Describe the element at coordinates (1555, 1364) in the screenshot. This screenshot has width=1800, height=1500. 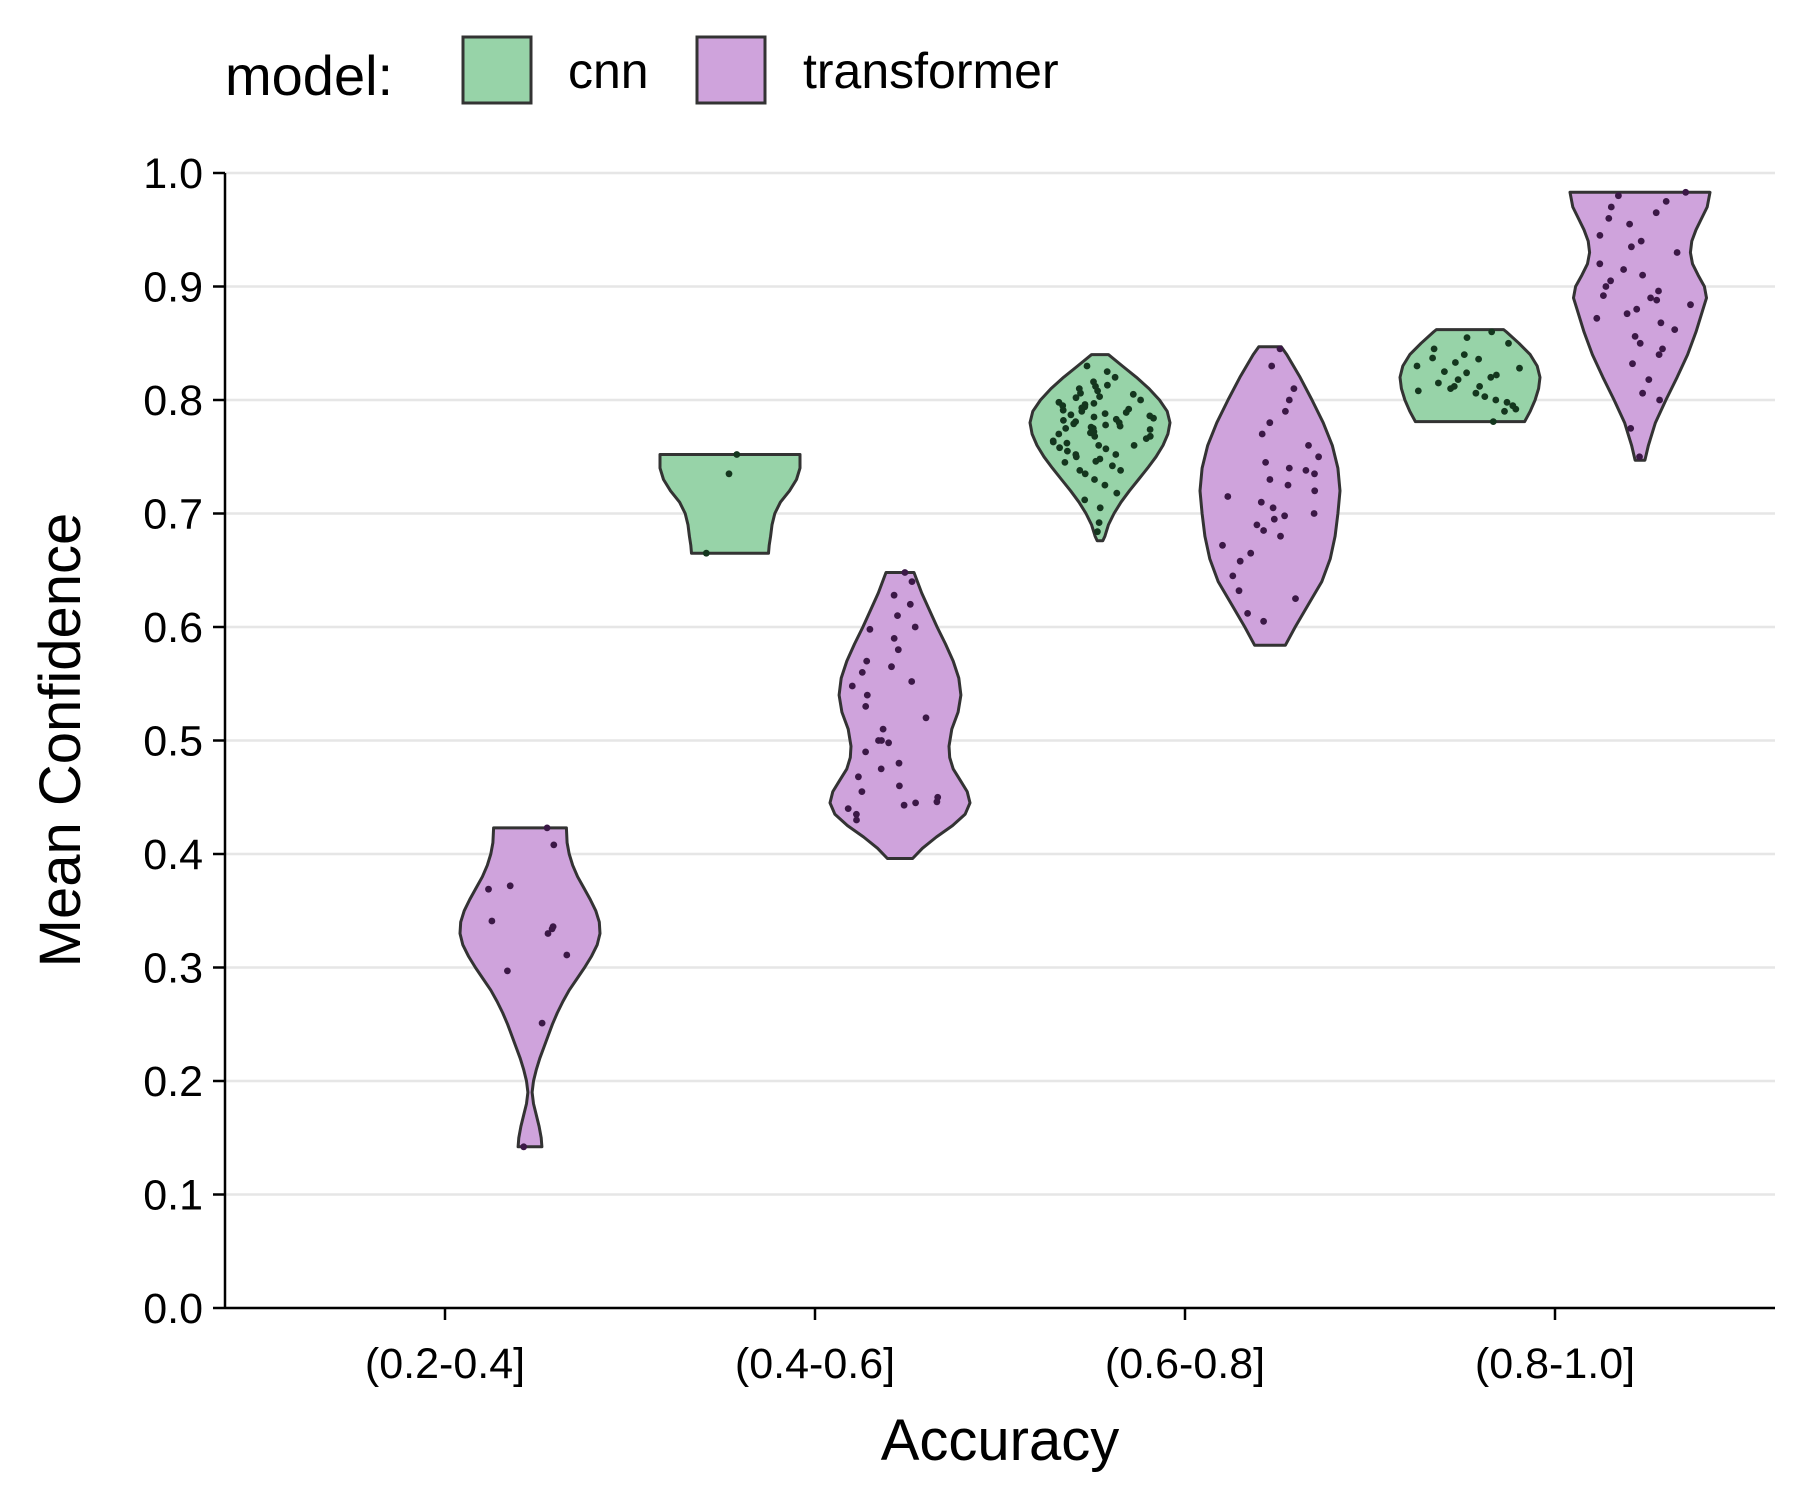
I see `x-tick-label: (0.8-1.0]` at that location.